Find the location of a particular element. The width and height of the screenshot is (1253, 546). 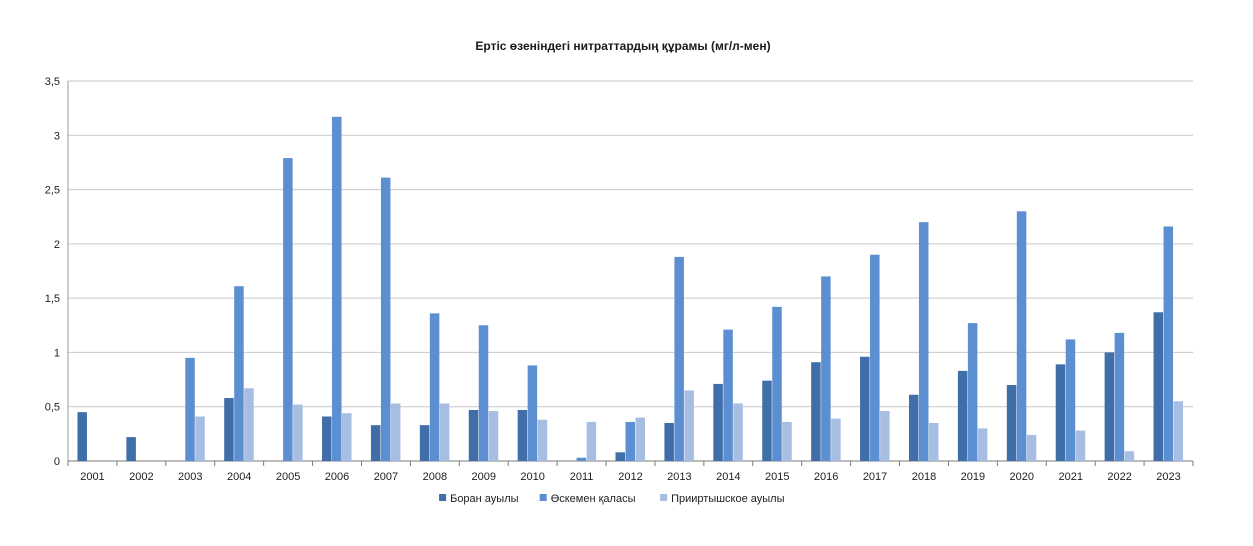

legend-label: Прииртышское ауылы is located at coordinates (728, 499).